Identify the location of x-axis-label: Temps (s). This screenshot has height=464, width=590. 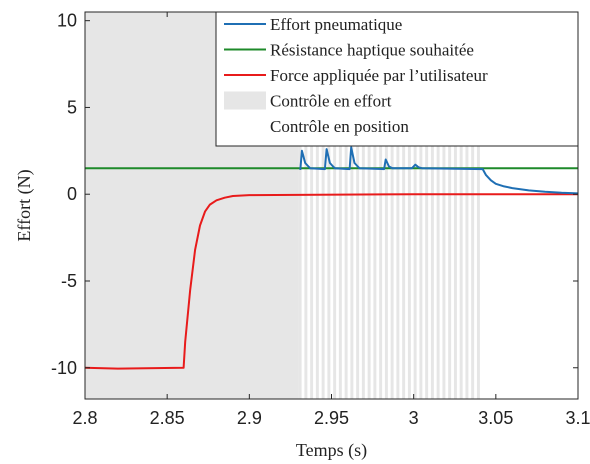
(331, 450).